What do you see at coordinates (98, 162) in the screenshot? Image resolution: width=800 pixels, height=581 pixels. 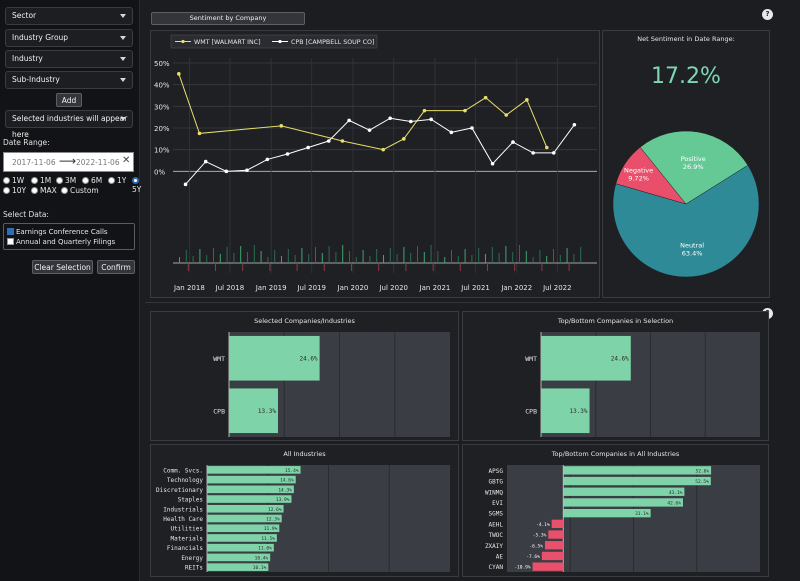 I see `end-date-input: 2022-11-06` at bounding box center [98, 162].